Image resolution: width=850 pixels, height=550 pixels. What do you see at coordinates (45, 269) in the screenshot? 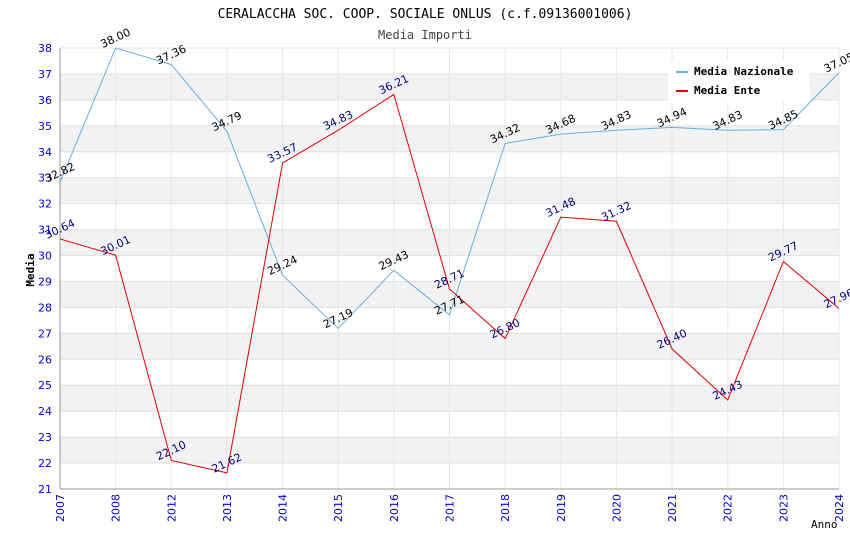
I see `y-tick-labels: 21 22 23 24 25 26 27 28 29 30 31 32 33 34 35 36 37 38` at bounding box center [45, 269].